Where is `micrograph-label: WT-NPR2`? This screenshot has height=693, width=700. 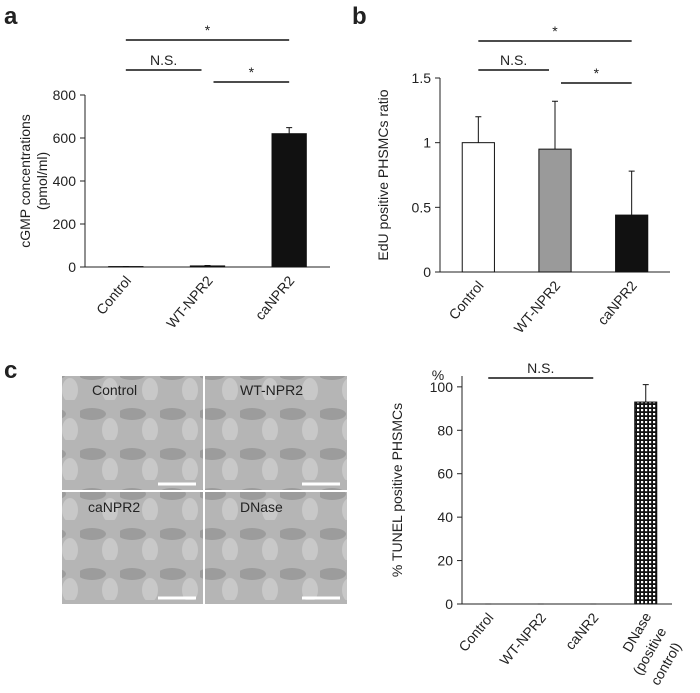
micrograph-label: WT-NPR2 is located at coordinates (271, 390).